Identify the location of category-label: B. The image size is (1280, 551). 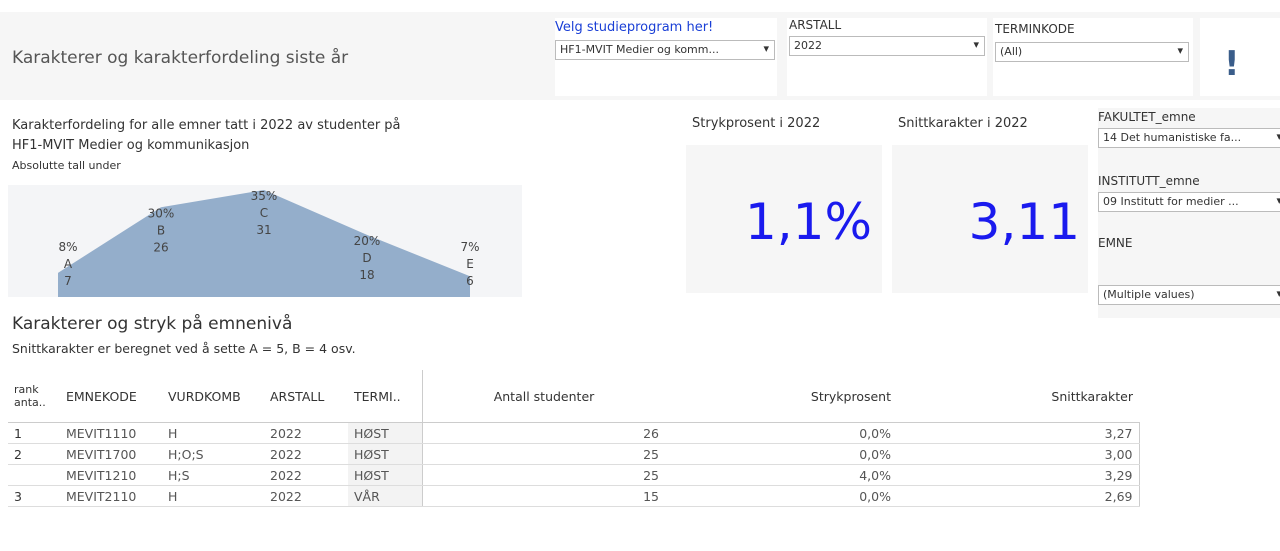
(161, 230).